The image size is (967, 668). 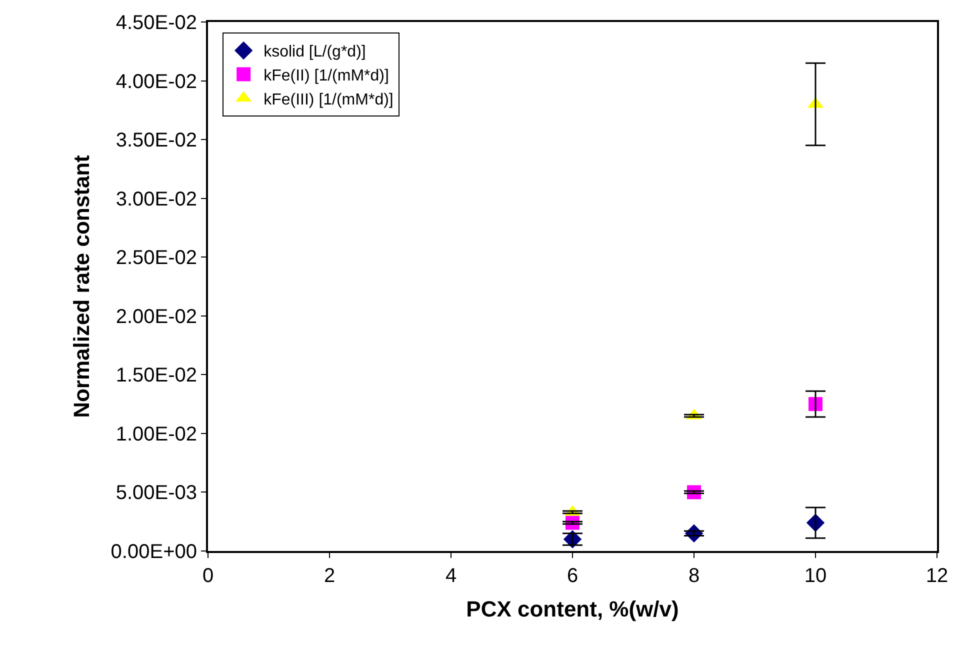 I want to click on legend-label: kFe(III) [1/(mM*d)], so click(x=329, y=99).